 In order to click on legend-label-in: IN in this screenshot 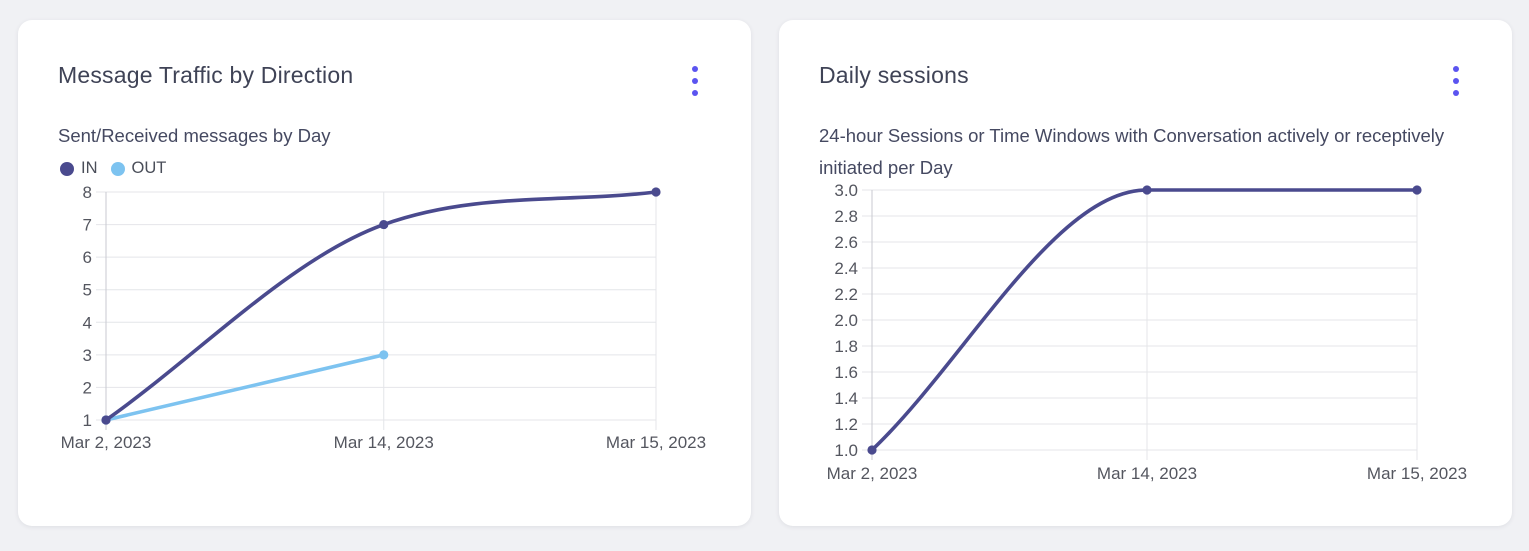, I will do `click(89, 168)`.